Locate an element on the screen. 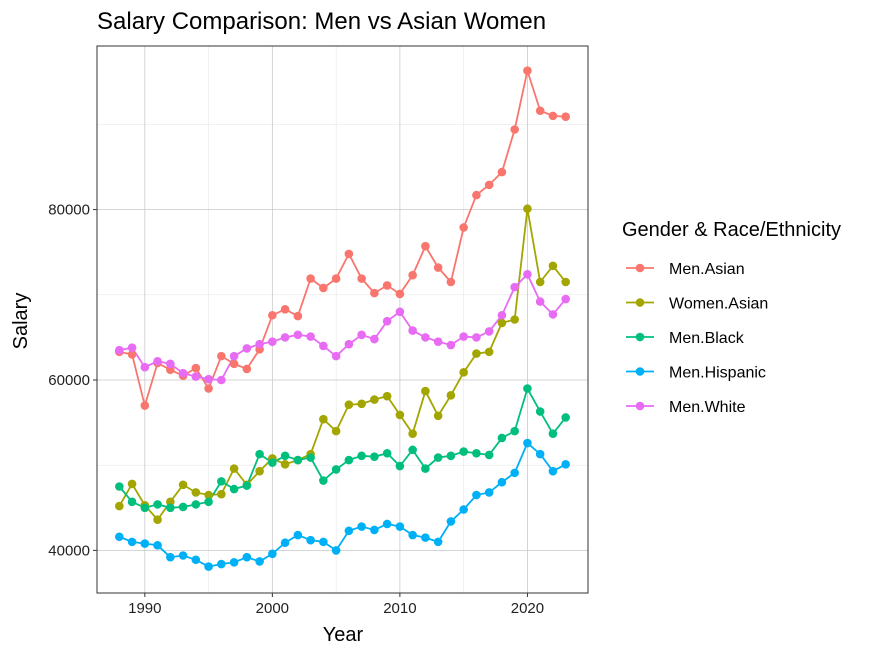  x-tick-label: 2020 is located at coordinates (527, 608).